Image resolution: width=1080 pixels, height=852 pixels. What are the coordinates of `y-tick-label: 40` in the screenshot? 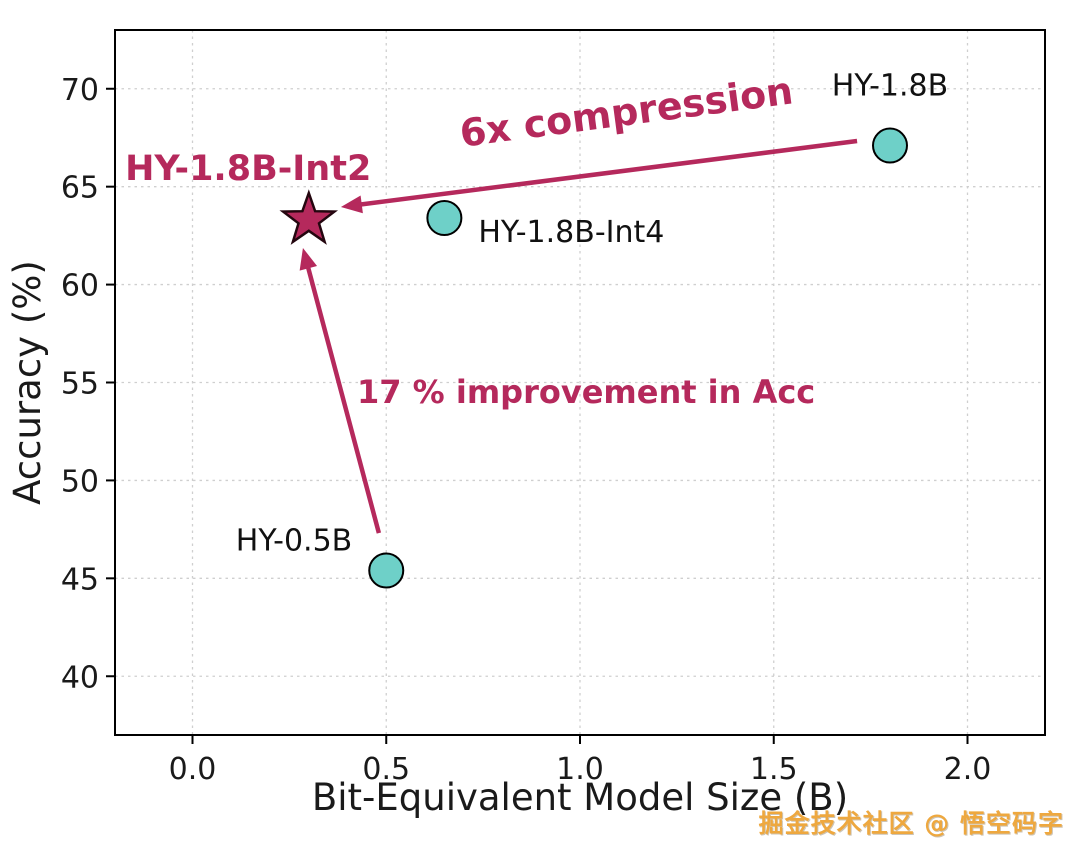 It's located at (80, 677).